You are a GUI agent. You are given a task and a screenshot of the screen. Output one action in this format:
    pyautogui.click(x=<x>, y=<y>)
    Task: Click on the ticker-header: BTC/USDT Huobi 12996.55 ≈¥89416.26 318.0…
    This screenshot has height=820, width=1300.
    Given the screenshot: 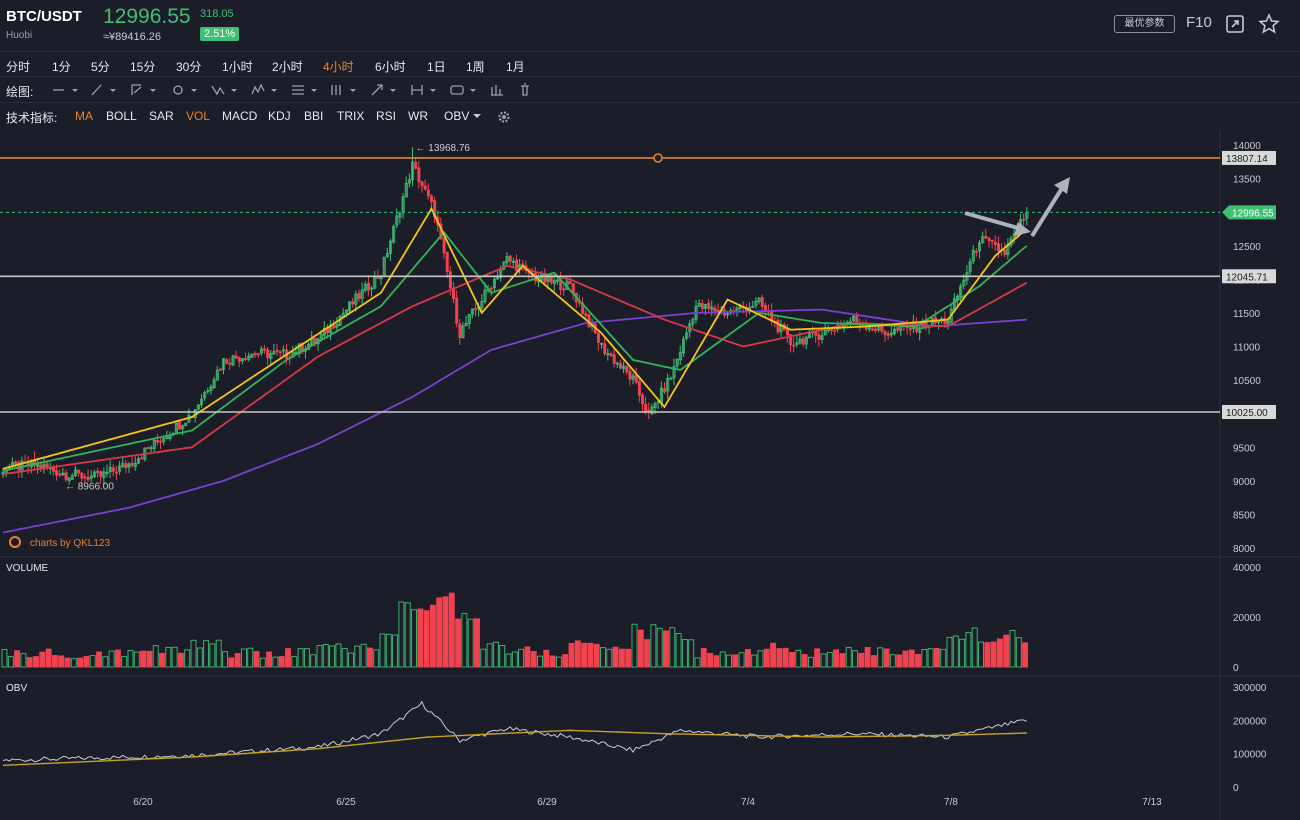 What is the action you would take?
    pyautogui.click(x=650, y=26)
    